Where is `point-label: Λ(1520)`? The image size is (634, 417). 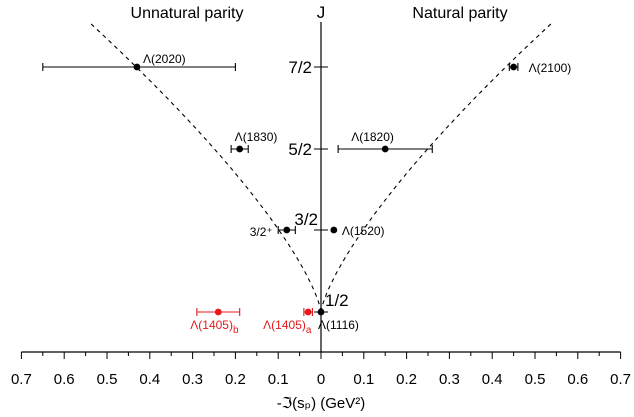 point-label: Λ(1520) is located at coordinates (363, 231).